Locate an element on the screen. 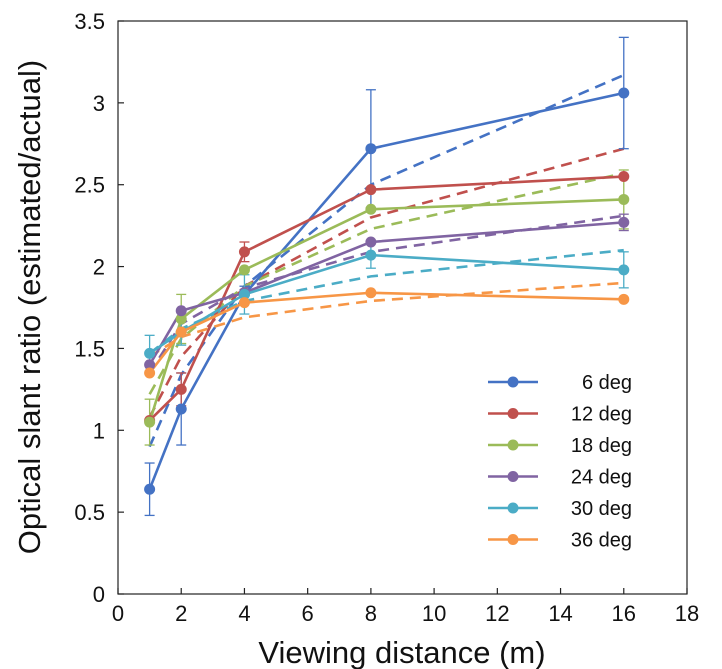  y-tick-label: 3 is located at coordinates (99, 103).